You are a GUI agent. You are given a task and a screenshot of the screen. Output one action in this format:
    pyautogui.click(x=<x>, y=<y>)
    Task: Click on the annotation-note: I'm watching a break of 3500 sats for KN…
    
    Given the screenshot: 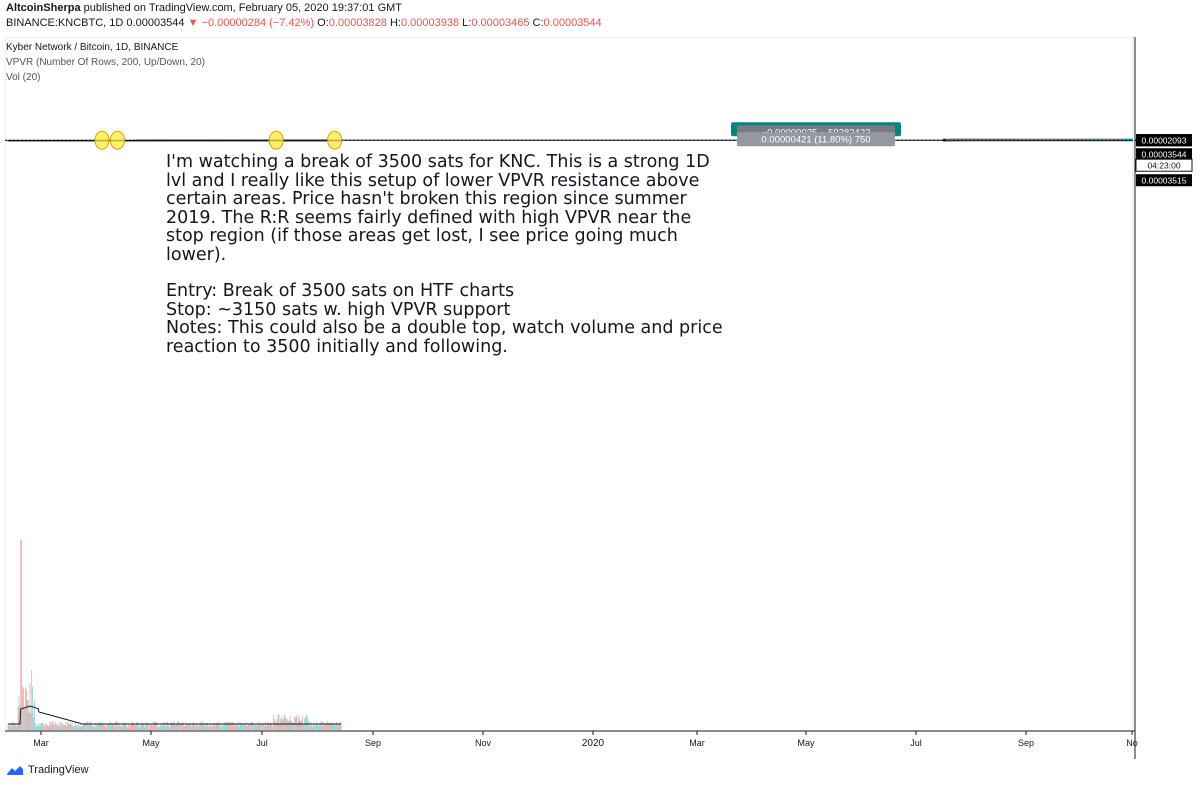 What is the action you would take?
    pyautogui.click(x=446, y=254)
    